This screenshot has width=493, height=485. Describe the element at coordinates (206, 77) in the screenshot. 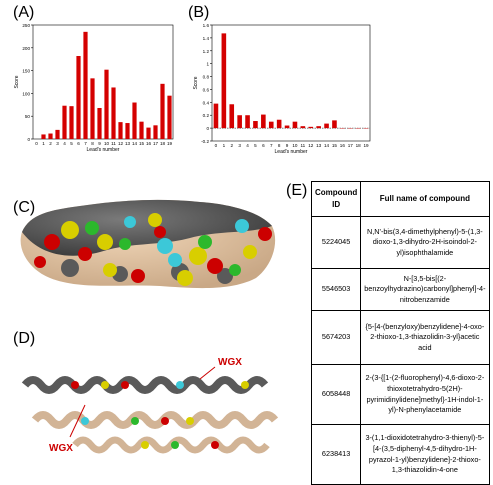

I see `y-tick-label: 0.8` at that location.